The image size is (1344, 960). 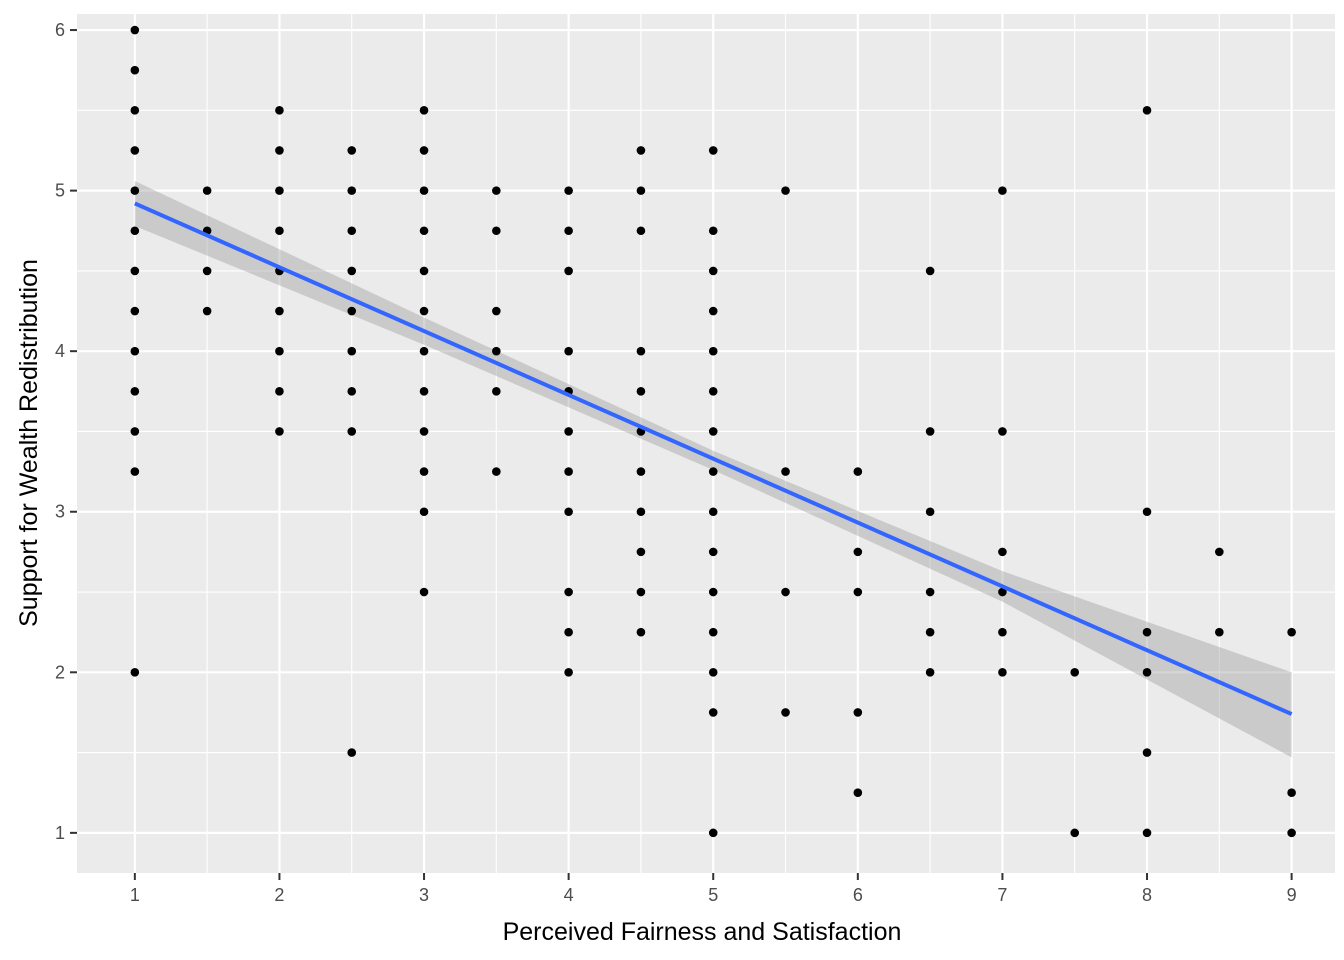 I want to click on y-tick-label: 4, so click(x=60, y=351).